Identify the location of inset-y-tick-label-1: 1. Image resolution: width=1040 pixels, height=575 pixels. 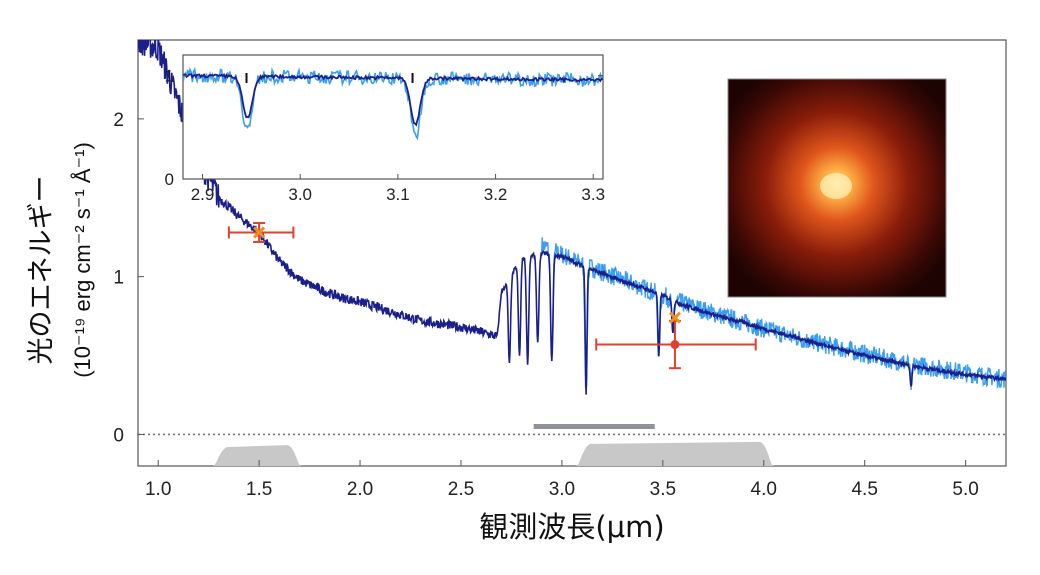
(169, 76).